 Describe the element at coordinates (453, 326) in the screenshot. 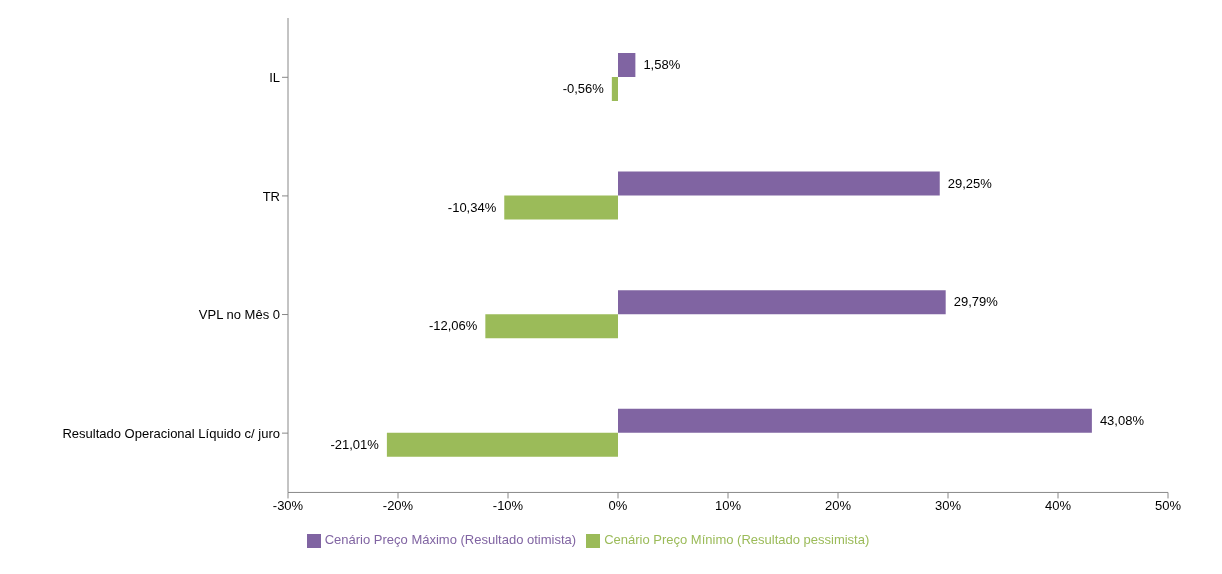

I see `data-label: -12,06%` at that location.